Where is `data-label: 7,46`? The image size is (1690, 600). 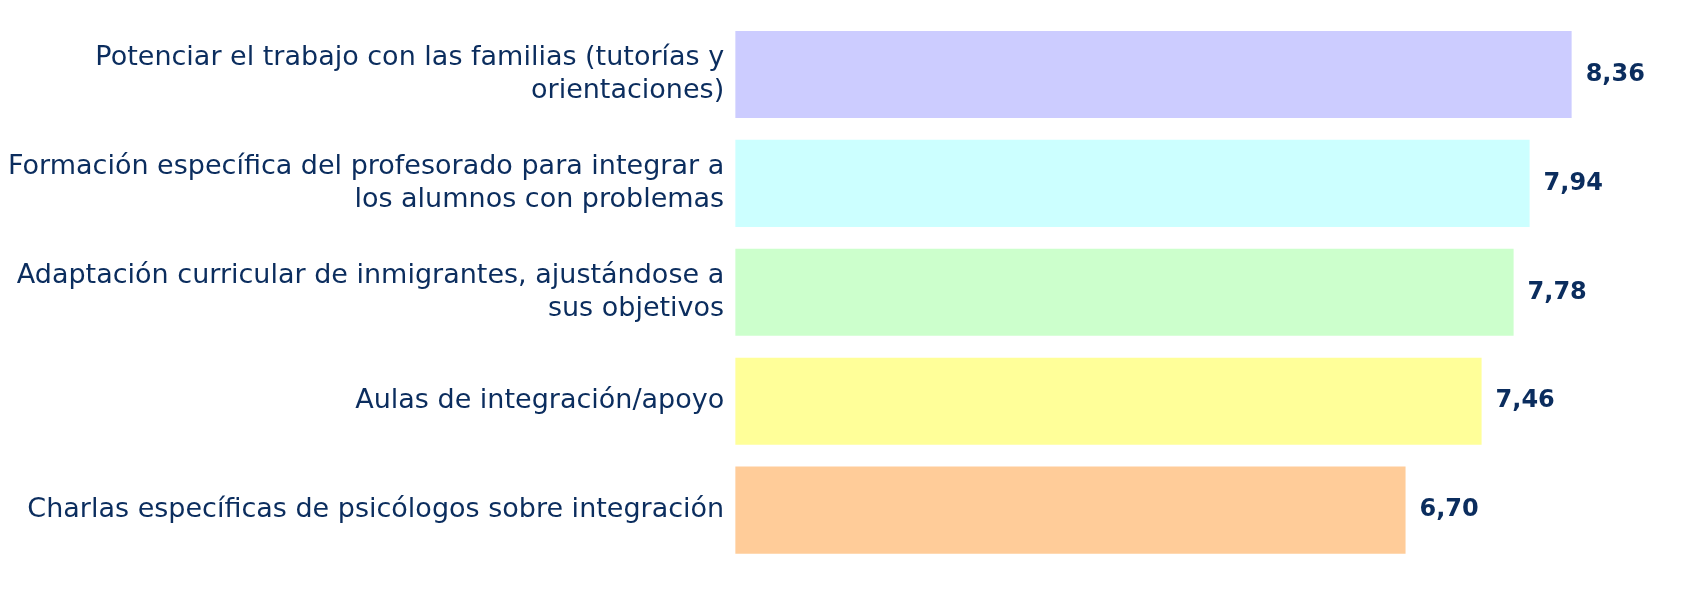
data-label: 7,46 is located at coordinates (1525, 399).